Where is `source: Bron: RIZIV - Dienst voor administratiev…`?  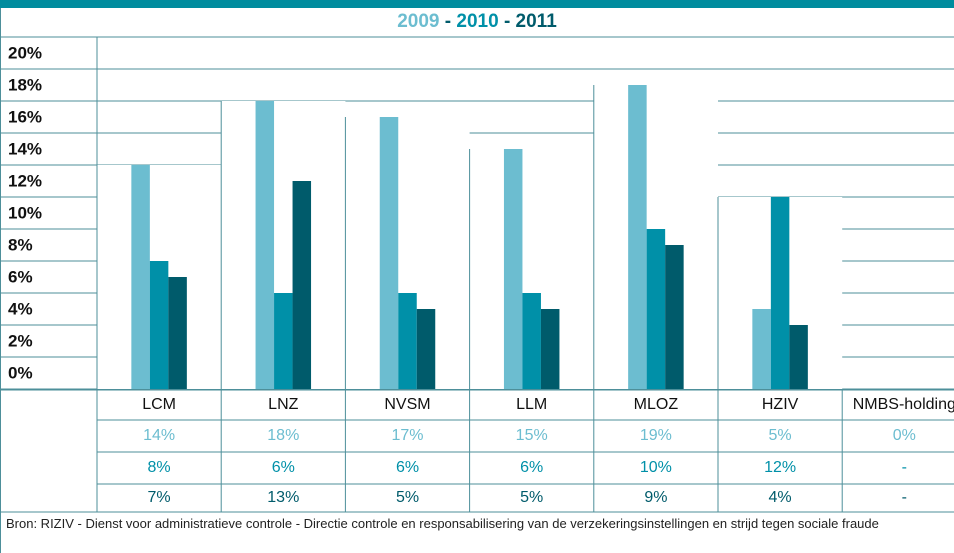 source: Bron: RIZIV - Dienst voor administratiev… is located at coordinates (442, 523).